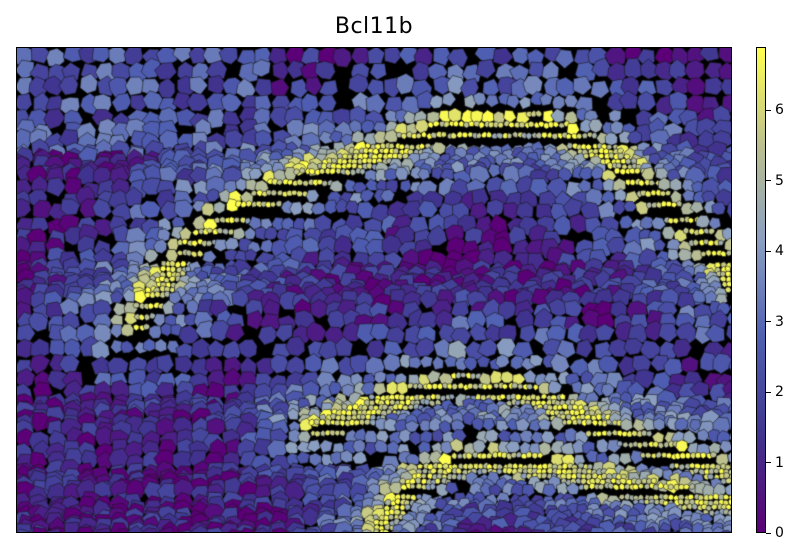 This screenshot has height=550, width=800. What do you see at coordinates (779, 180) in the screenshot?
I see `colorbar-tick-label: 5` at bounding box center [779, 180].